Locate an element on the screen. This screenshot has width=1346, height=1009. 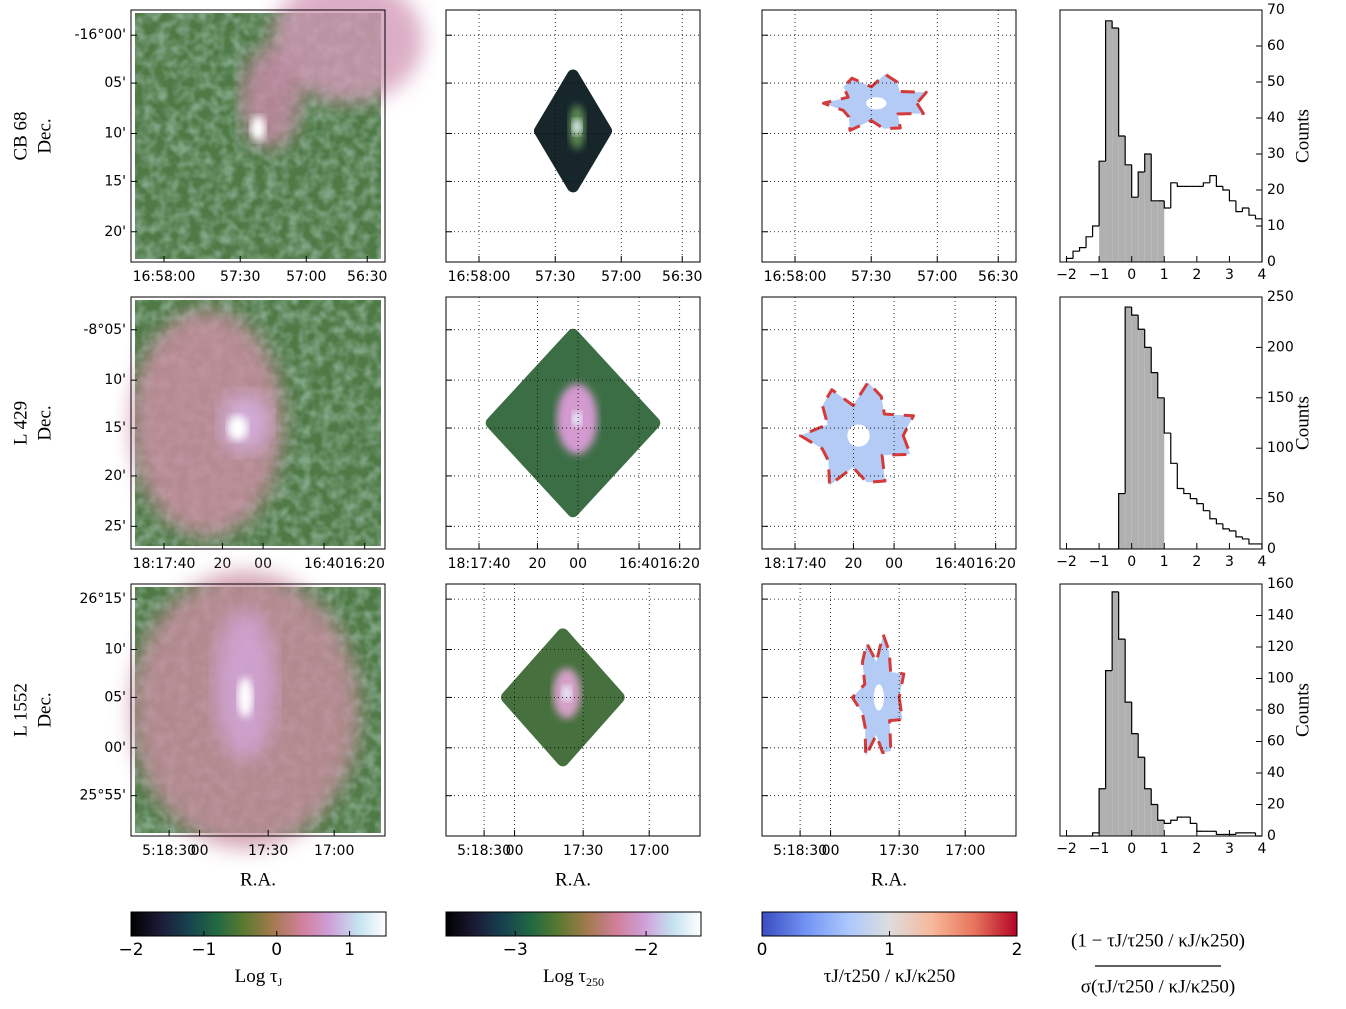
y-tick-label: 15' is located at coordinates (115, 181).